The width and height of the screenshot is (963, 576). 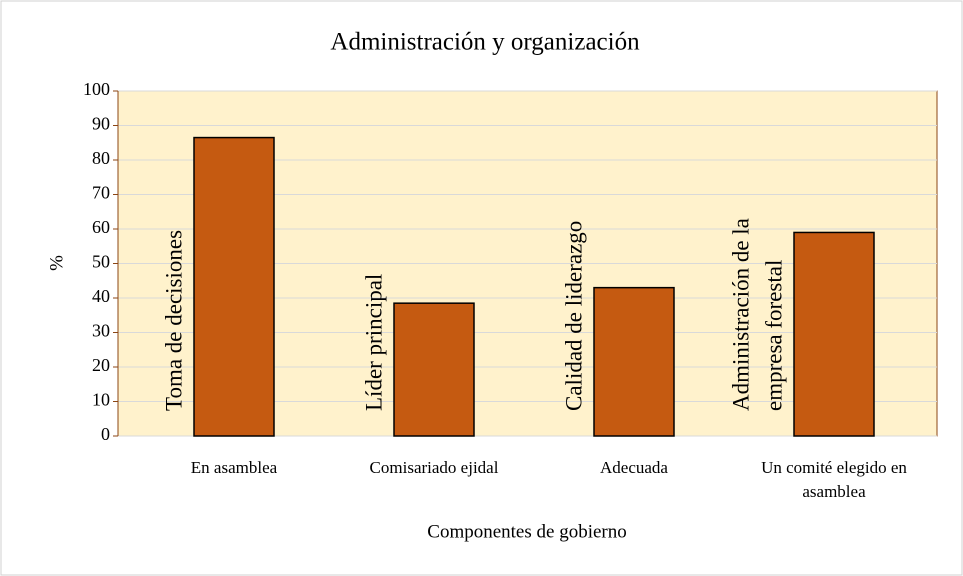 What do you see at coordinates (101, 193) in the screenshot?
I see `y-tick-label: 70` at bounding box center [101, 193].